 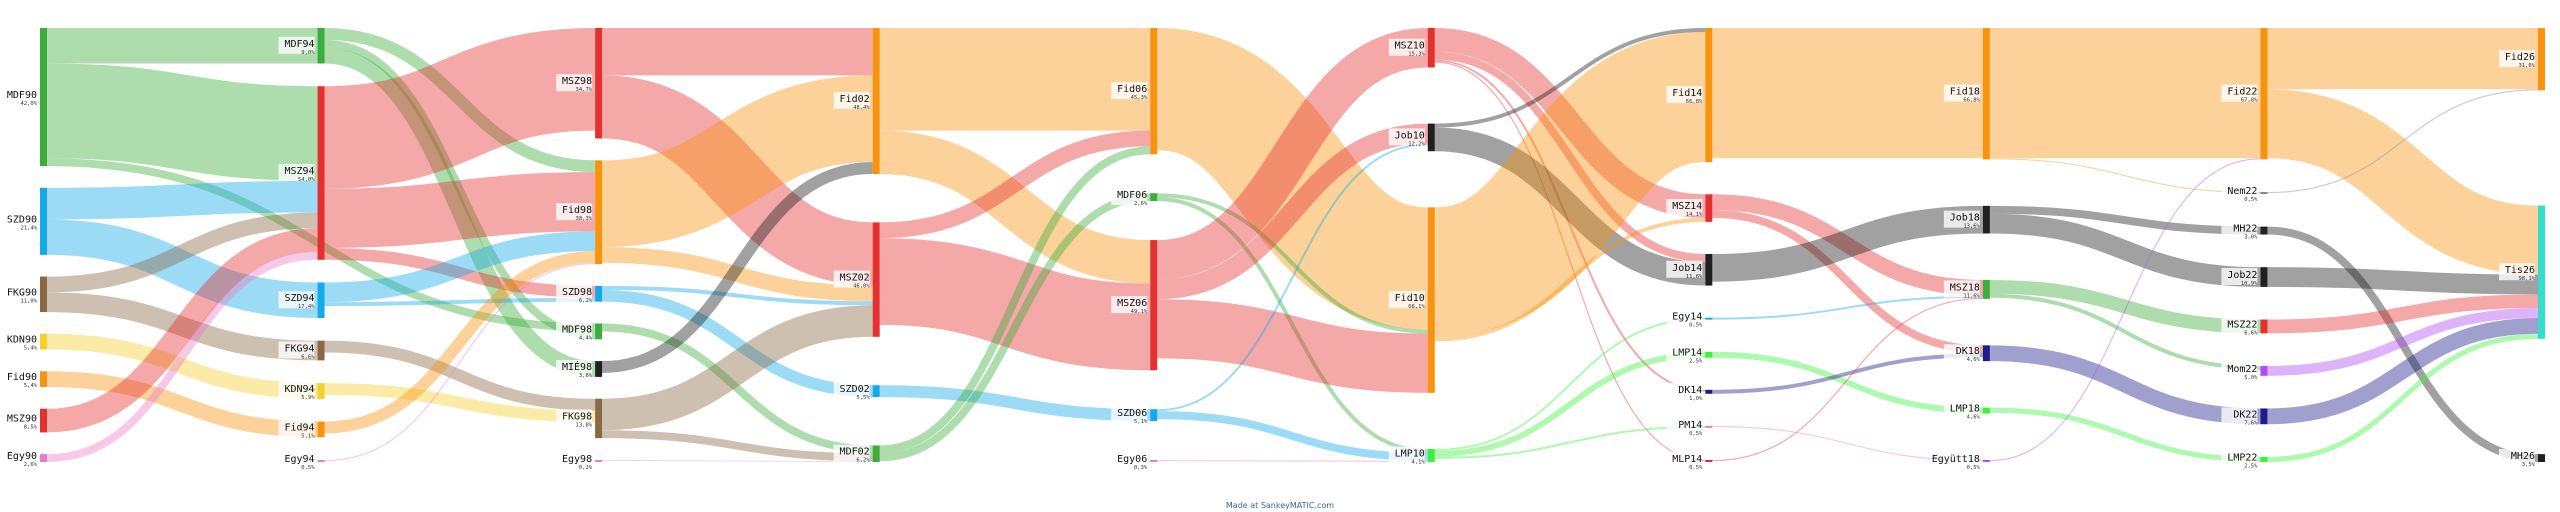 What do you see at coordinates (1431, 137) in the screenshot?
I see `node-Job10` at bounding box center [1431, 137].